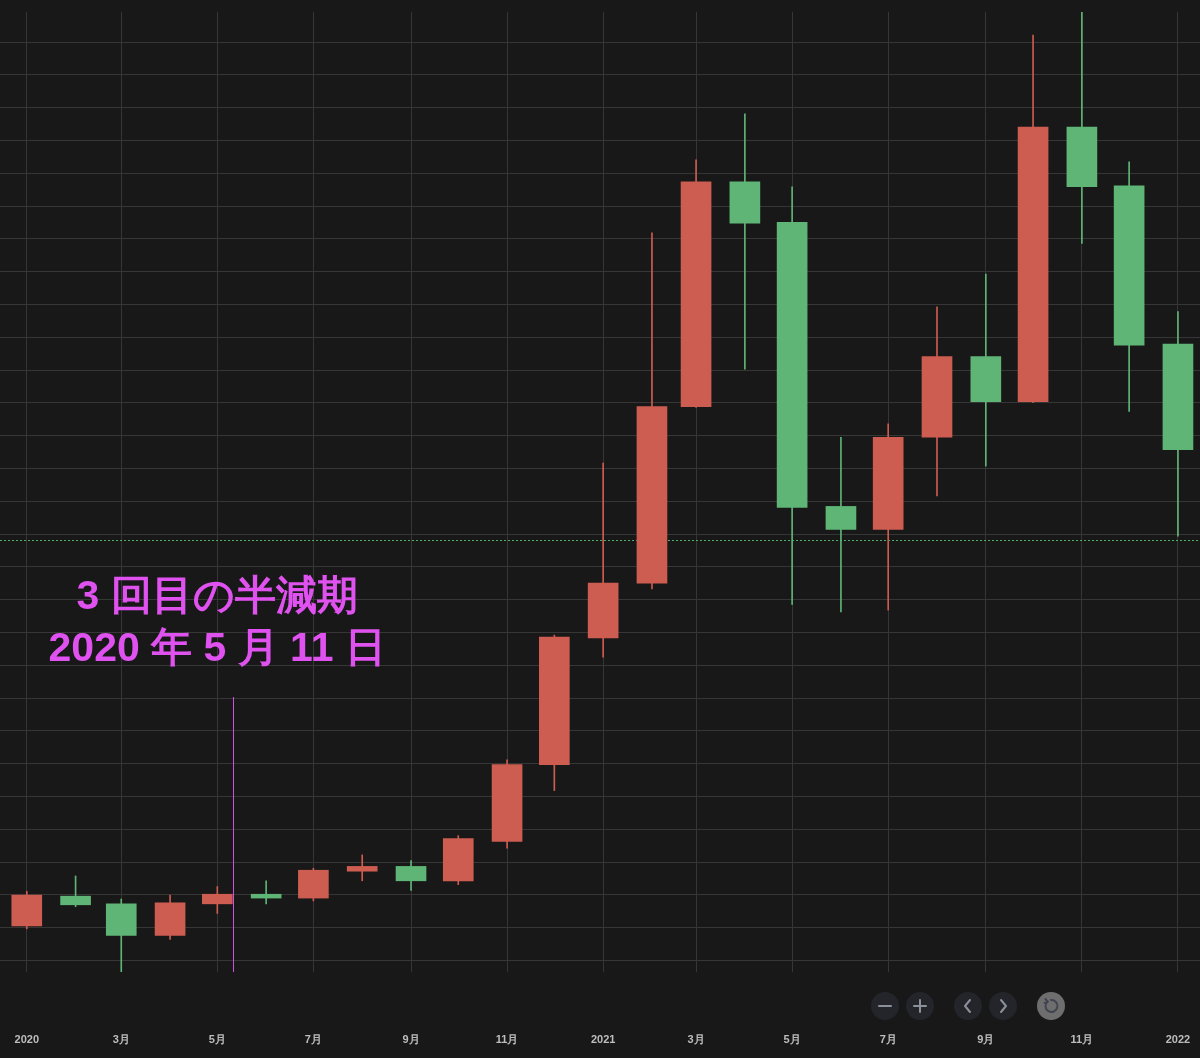 Image resolution: width=1200 pixels, height=1058 pixels. Describe the element at coordinates (603, 1038) in the screenshot. I see `x-tick-label: 2021` at that location.